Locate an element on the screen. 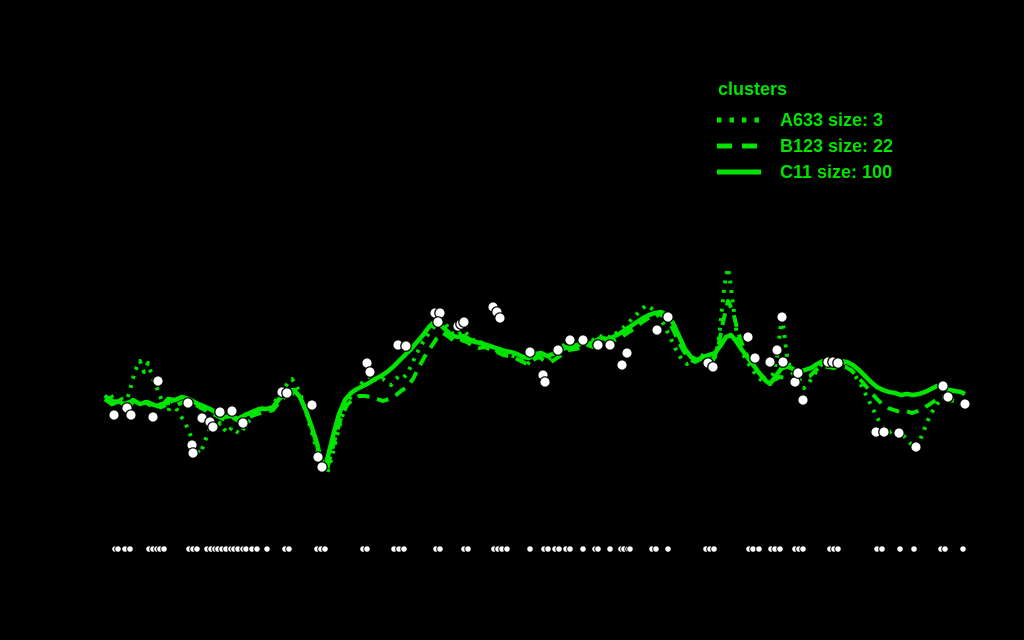  legend-item-C11: C11 size: 100 is located at coordinates (804, 172).